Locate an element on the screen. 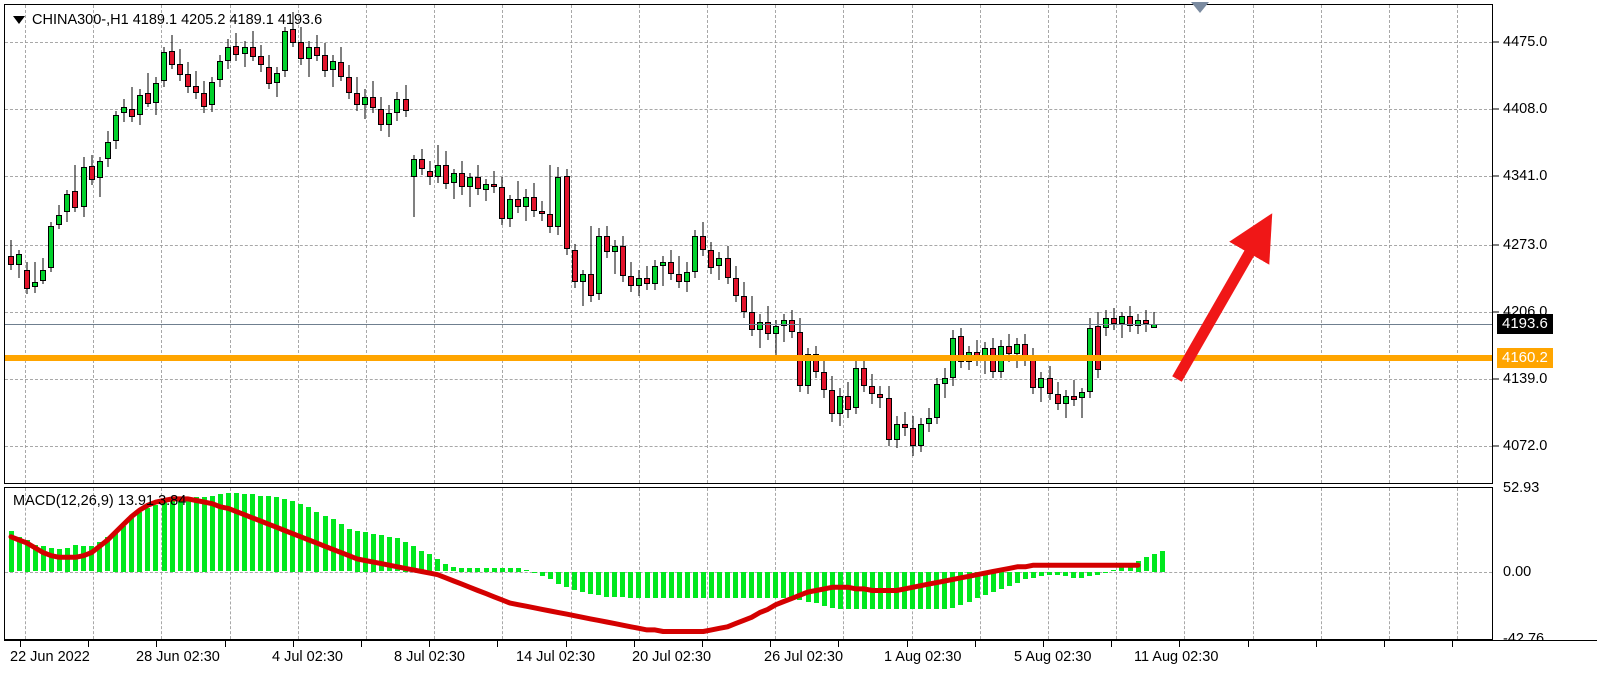  time-axis-label: 1 Aug 02:30 is located at coordinates (923, 657).